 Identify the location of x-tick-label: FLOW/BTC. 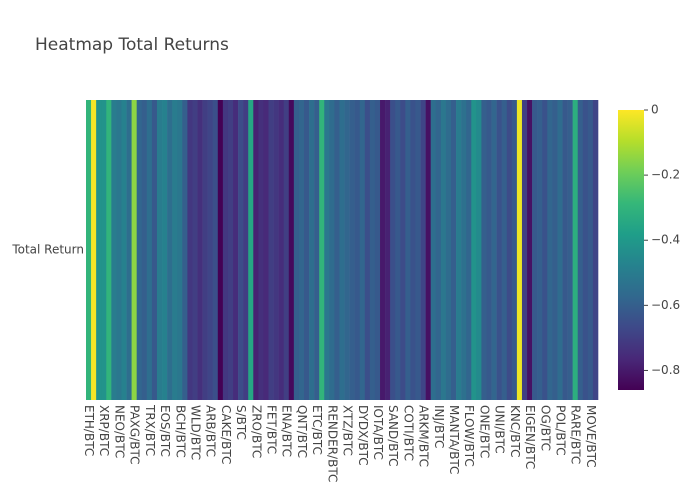
(469, 436).